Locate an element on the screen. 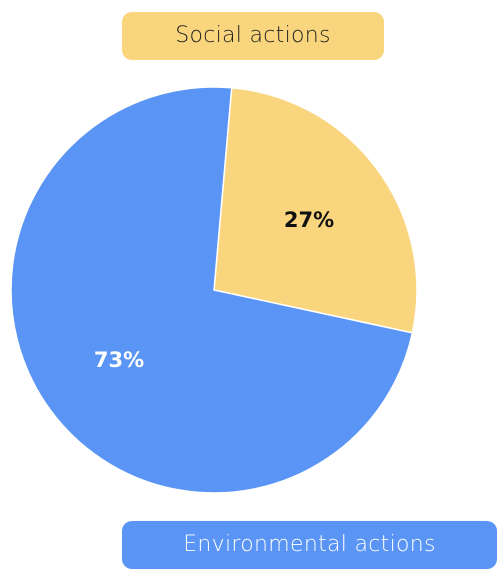  legend-social-actions: Social actions is located at coordinates (253, 36).